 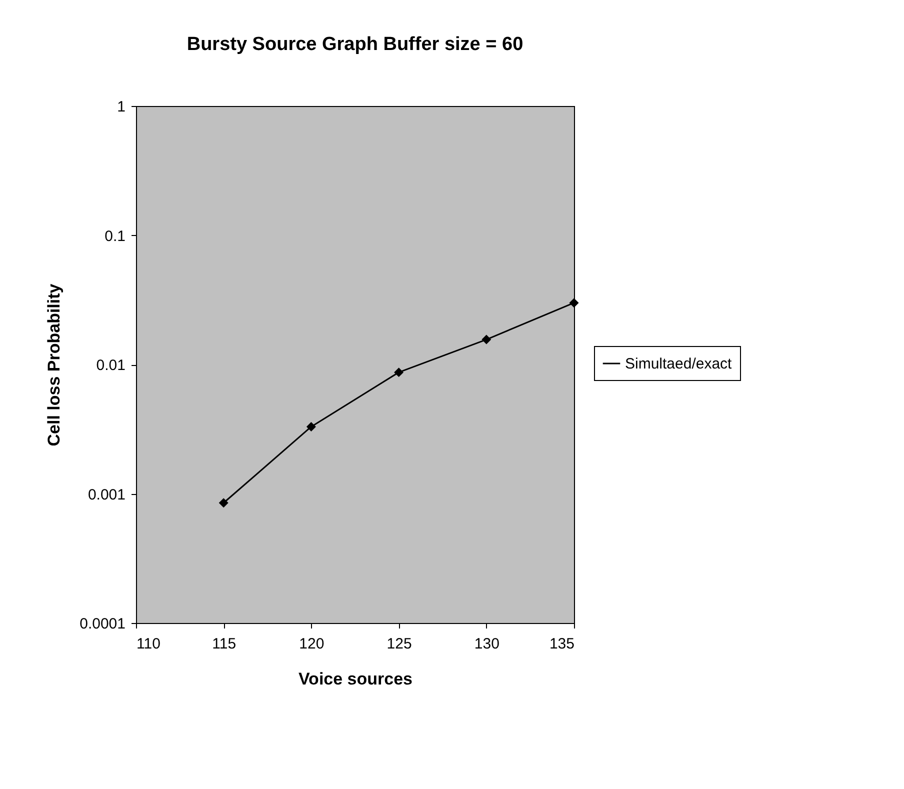 I want to click on y-axis-title: Cell loss Probability, so click(x=54, y=364).